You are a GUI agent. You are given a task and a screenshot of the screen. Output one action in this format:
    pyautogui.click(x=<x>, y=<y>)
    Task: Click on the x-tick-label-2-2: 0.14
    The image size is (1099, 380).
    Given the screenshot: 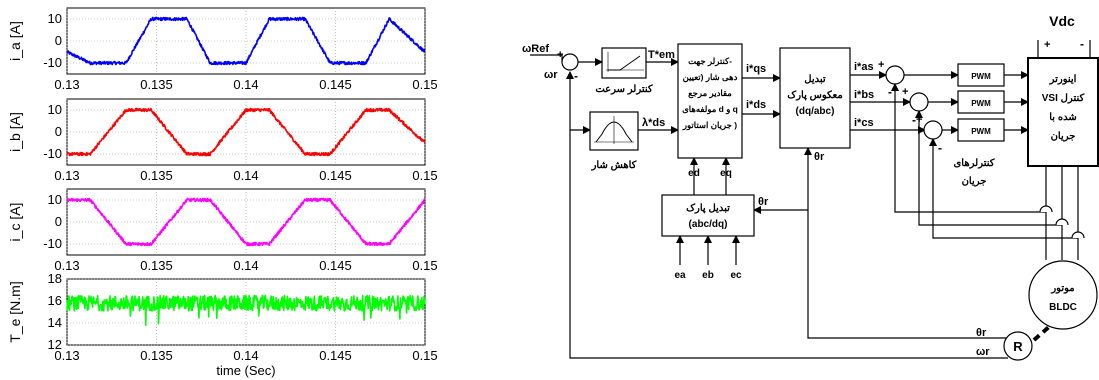 What is the action you would take?
    pyautogui.click(x=245, y=265)
    